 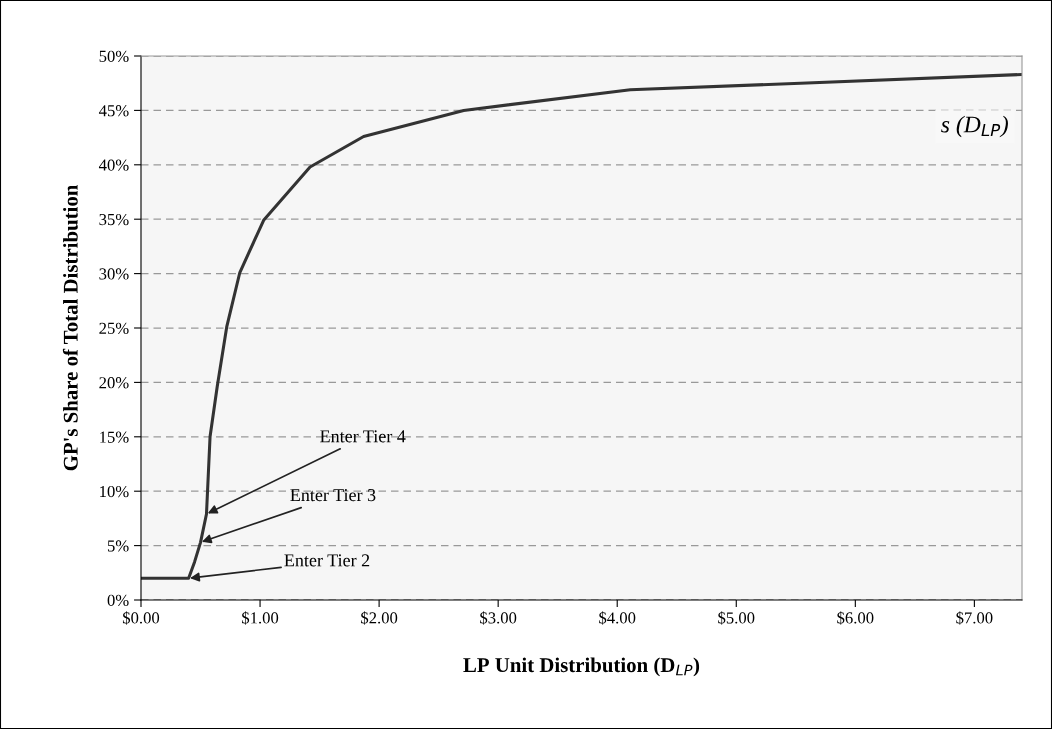 I want to click on y-tick-label: 20%, so click(x=114, y=383).